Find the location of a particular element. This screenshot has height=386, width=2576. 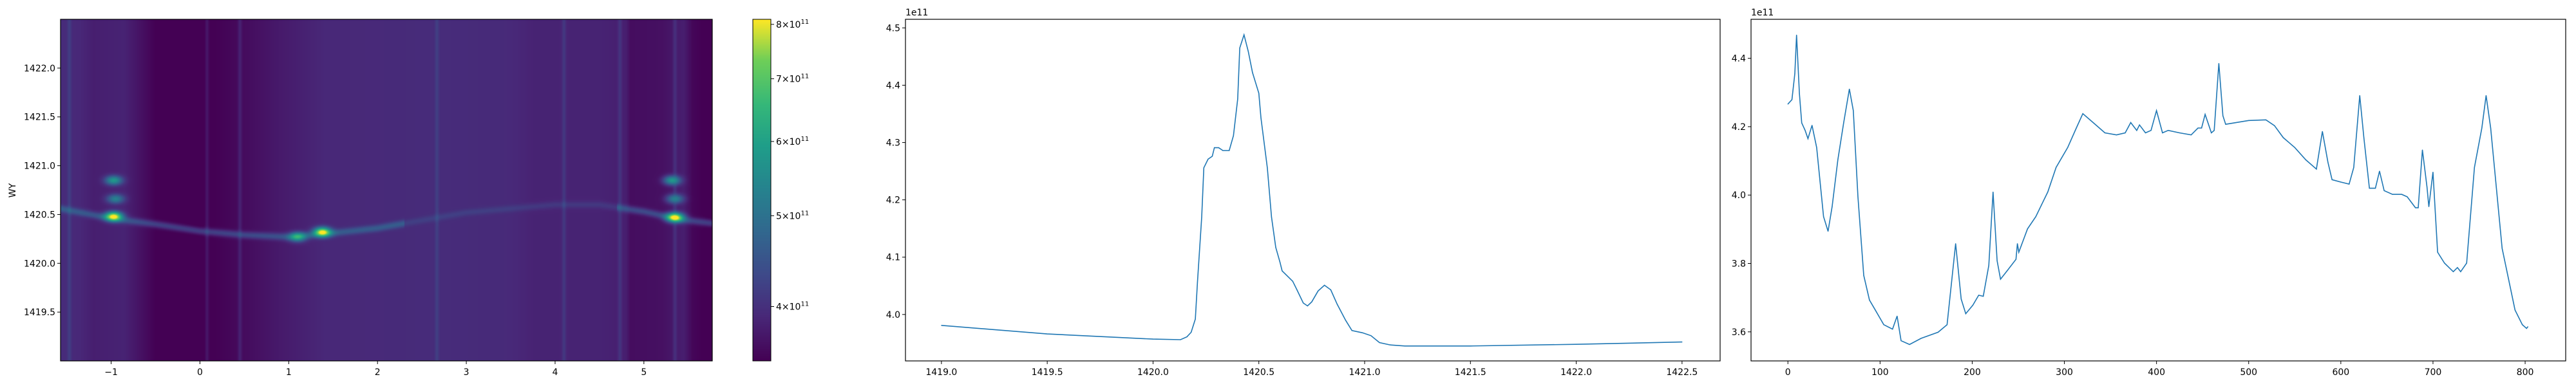

colorbar-tick-label: 8×1011 is located at coordinates (792, 24).